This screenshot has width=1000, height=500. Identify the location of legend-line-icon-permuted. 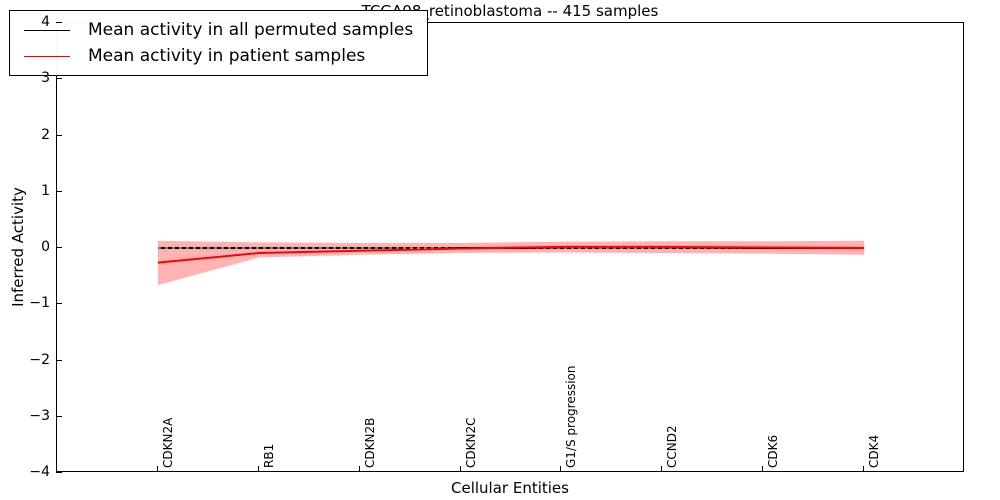
(47, 30).